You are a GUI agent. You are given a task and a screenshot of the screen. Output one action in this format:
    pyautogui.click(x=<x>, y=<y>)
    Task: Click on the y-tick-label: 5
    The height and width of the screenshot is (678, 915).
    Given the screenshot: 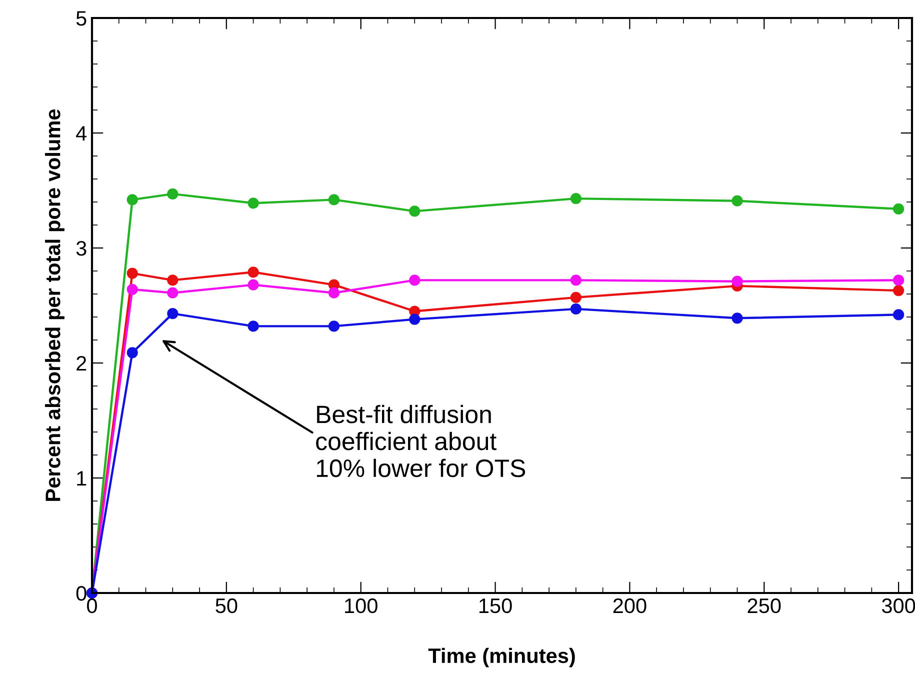 What is the action you would take?
    pyautogui.click(x=81, y=18)
    